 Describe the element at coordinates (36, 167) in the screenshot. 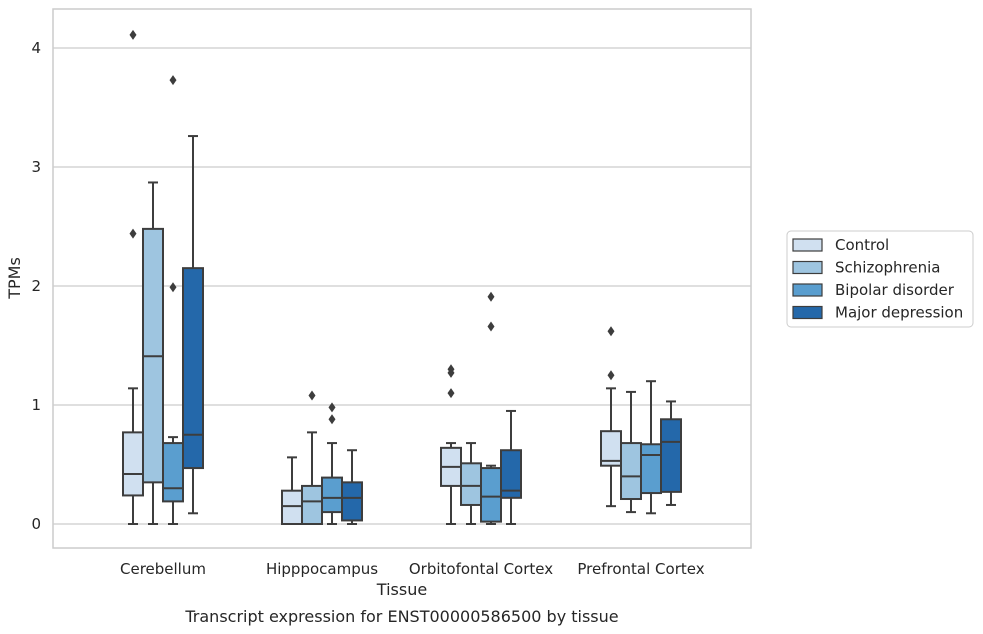

I see `y-tick-label-3: 3` at that location.